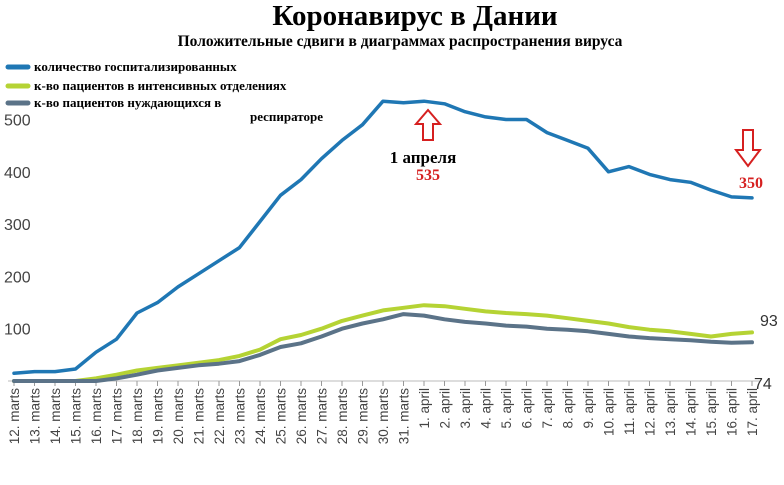 This screenshot has width=784, height=485. I want to click on y-tick-label: 400, so click(17, 173).